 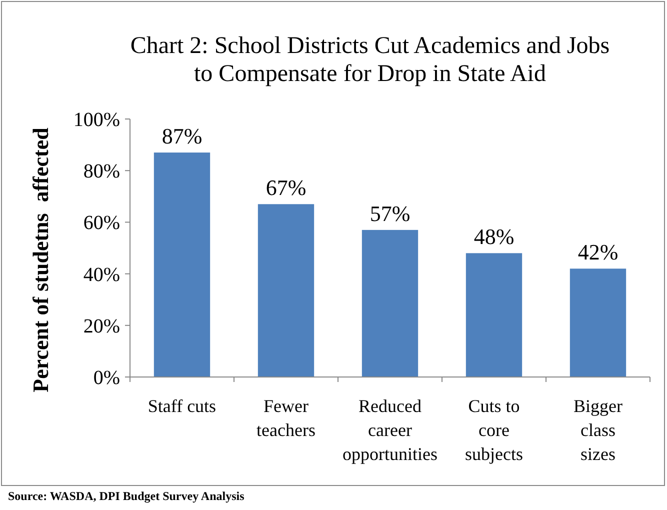 I want to click on x-tick-label: Staff cuts, so click(x=182, y=406).